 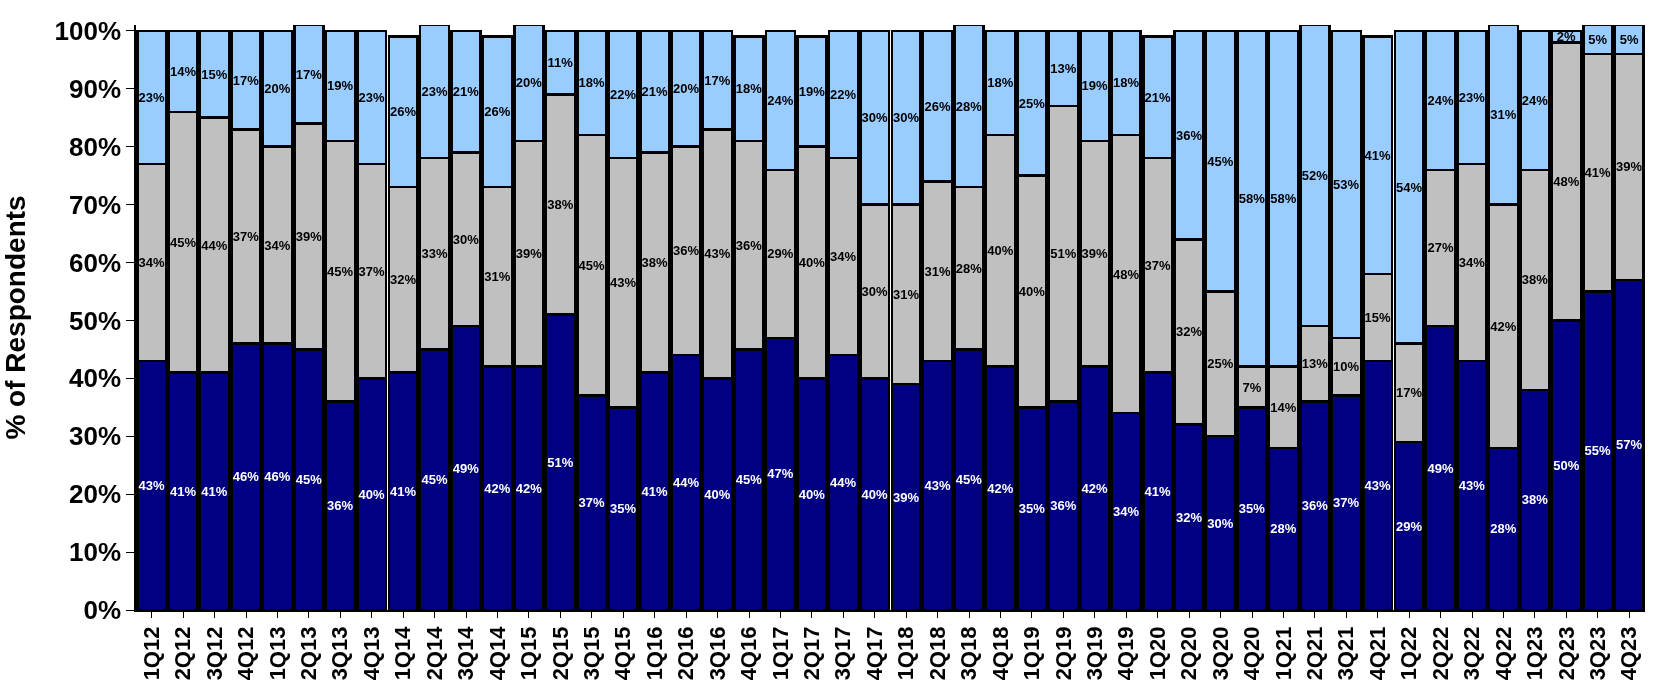 I want to click on x-tick-label: 2Q19, so click(x=1063, y=653).